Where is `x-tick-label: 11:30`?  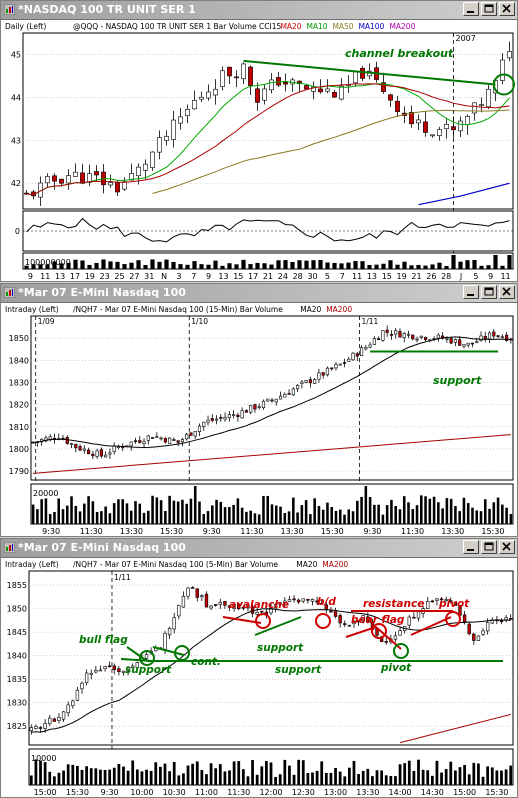 x-tick-label: 11:30 is located at coordinates (238, 792).